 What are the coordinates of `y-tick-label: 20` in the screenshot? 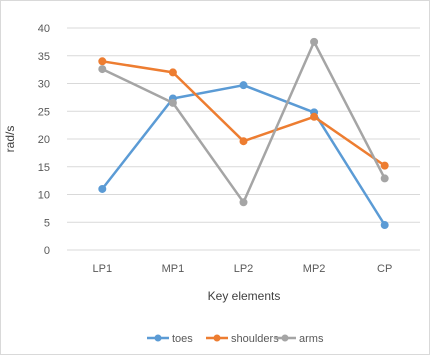 It's located at (44, 140).